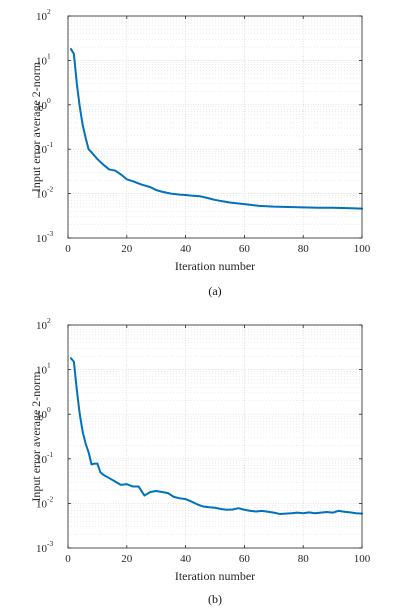 The image size is (400, 611). Describe the element at coordinates (215, 599) in the screenshot. I see `subfigure-caption: (b)` at that location.